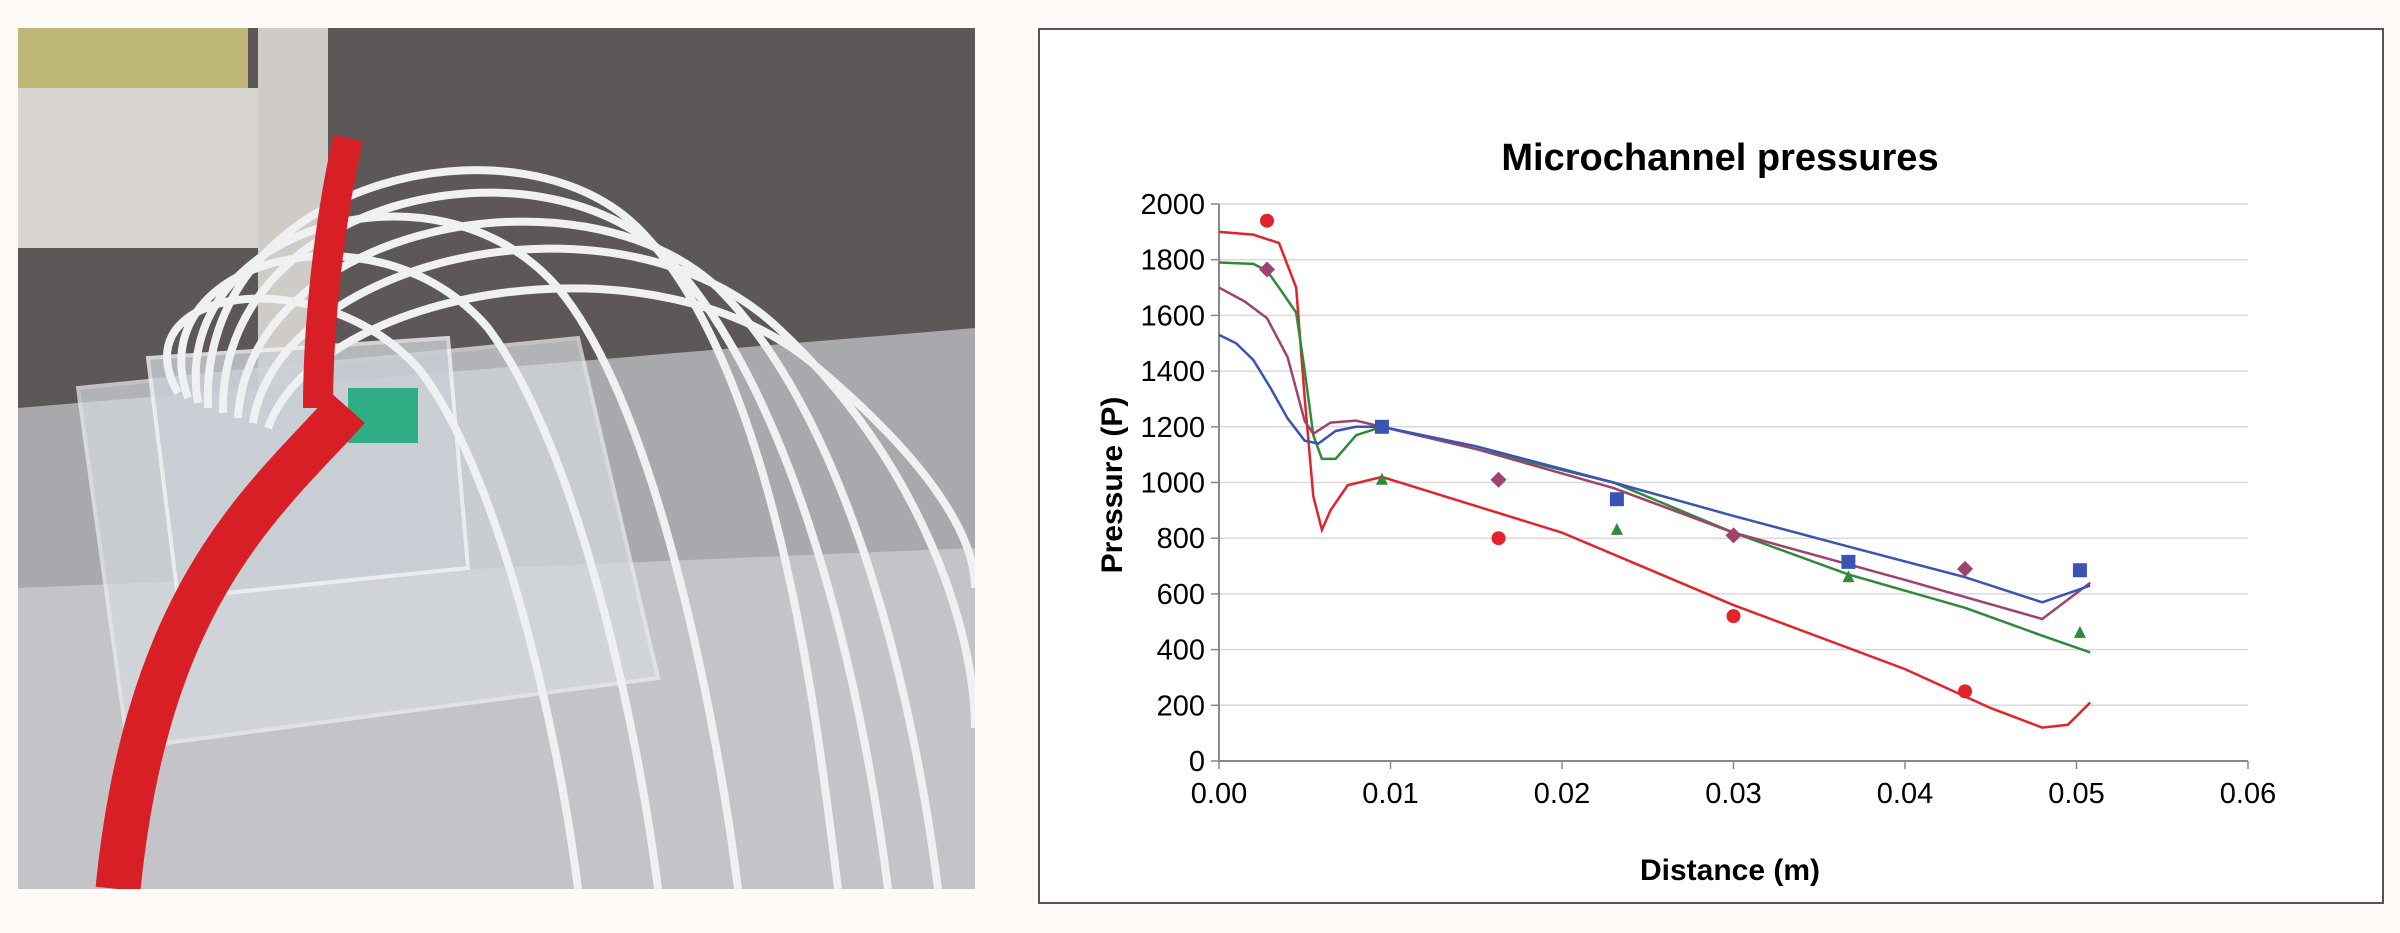  Describe the element at coordinates (1197, 762) in the screenshot. I see `y-tick-label: 0` at that location.